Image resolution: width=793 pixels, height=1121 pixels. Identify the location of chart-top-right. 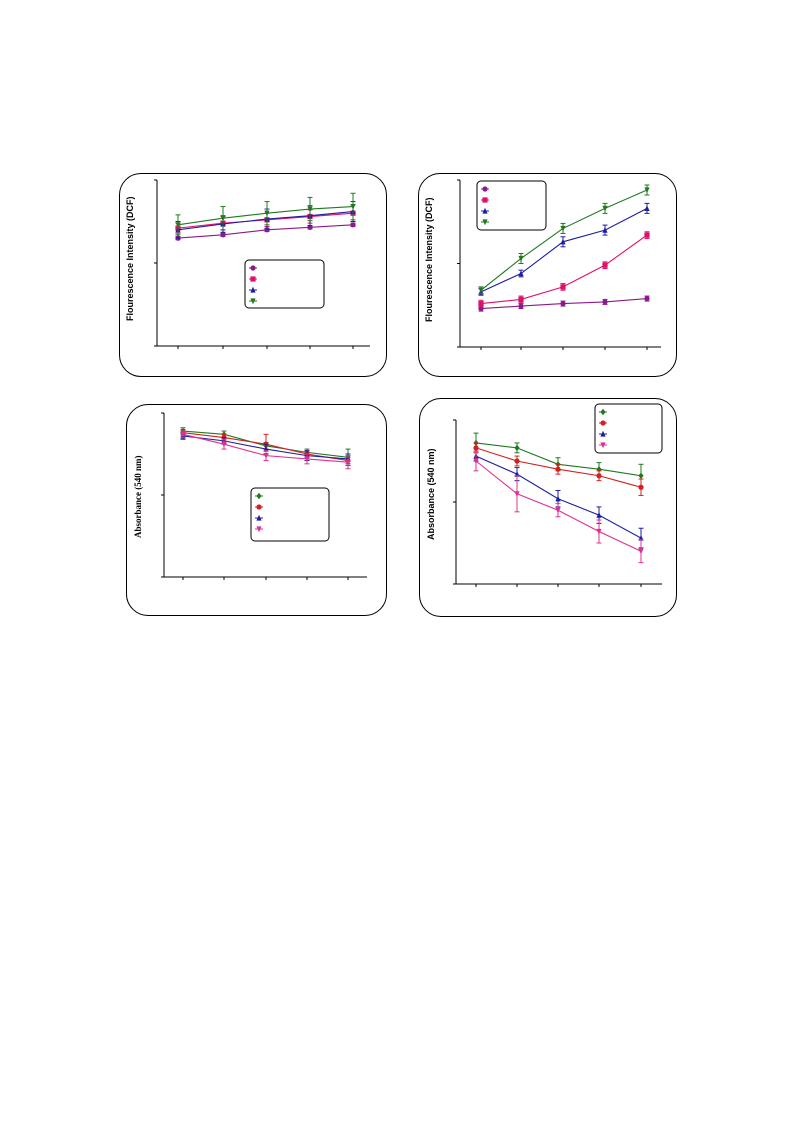
(559, 264).